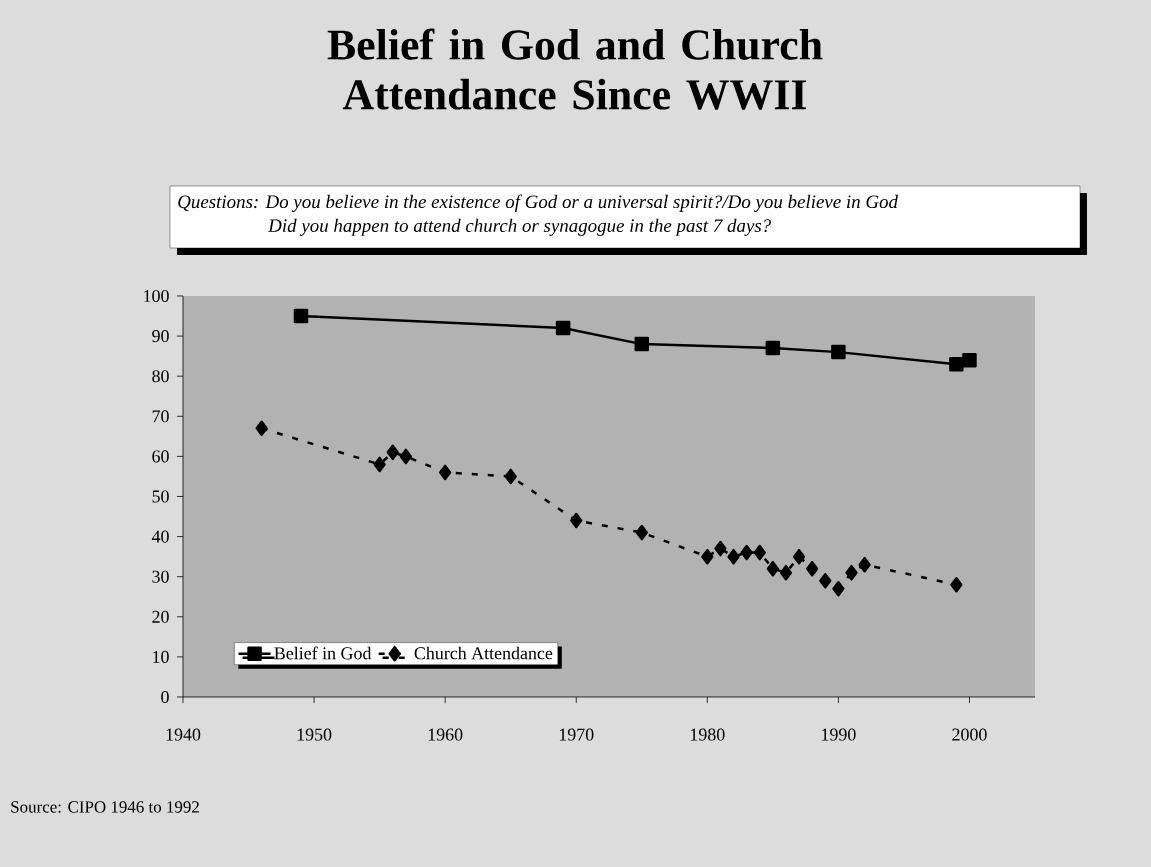 This screenshot has height=867, width=1151. Describe the element at coordinates (519, 227) in the screenshot. I see `text: Did you happen to attend church or synagogue in the past 7 days?` at that location.